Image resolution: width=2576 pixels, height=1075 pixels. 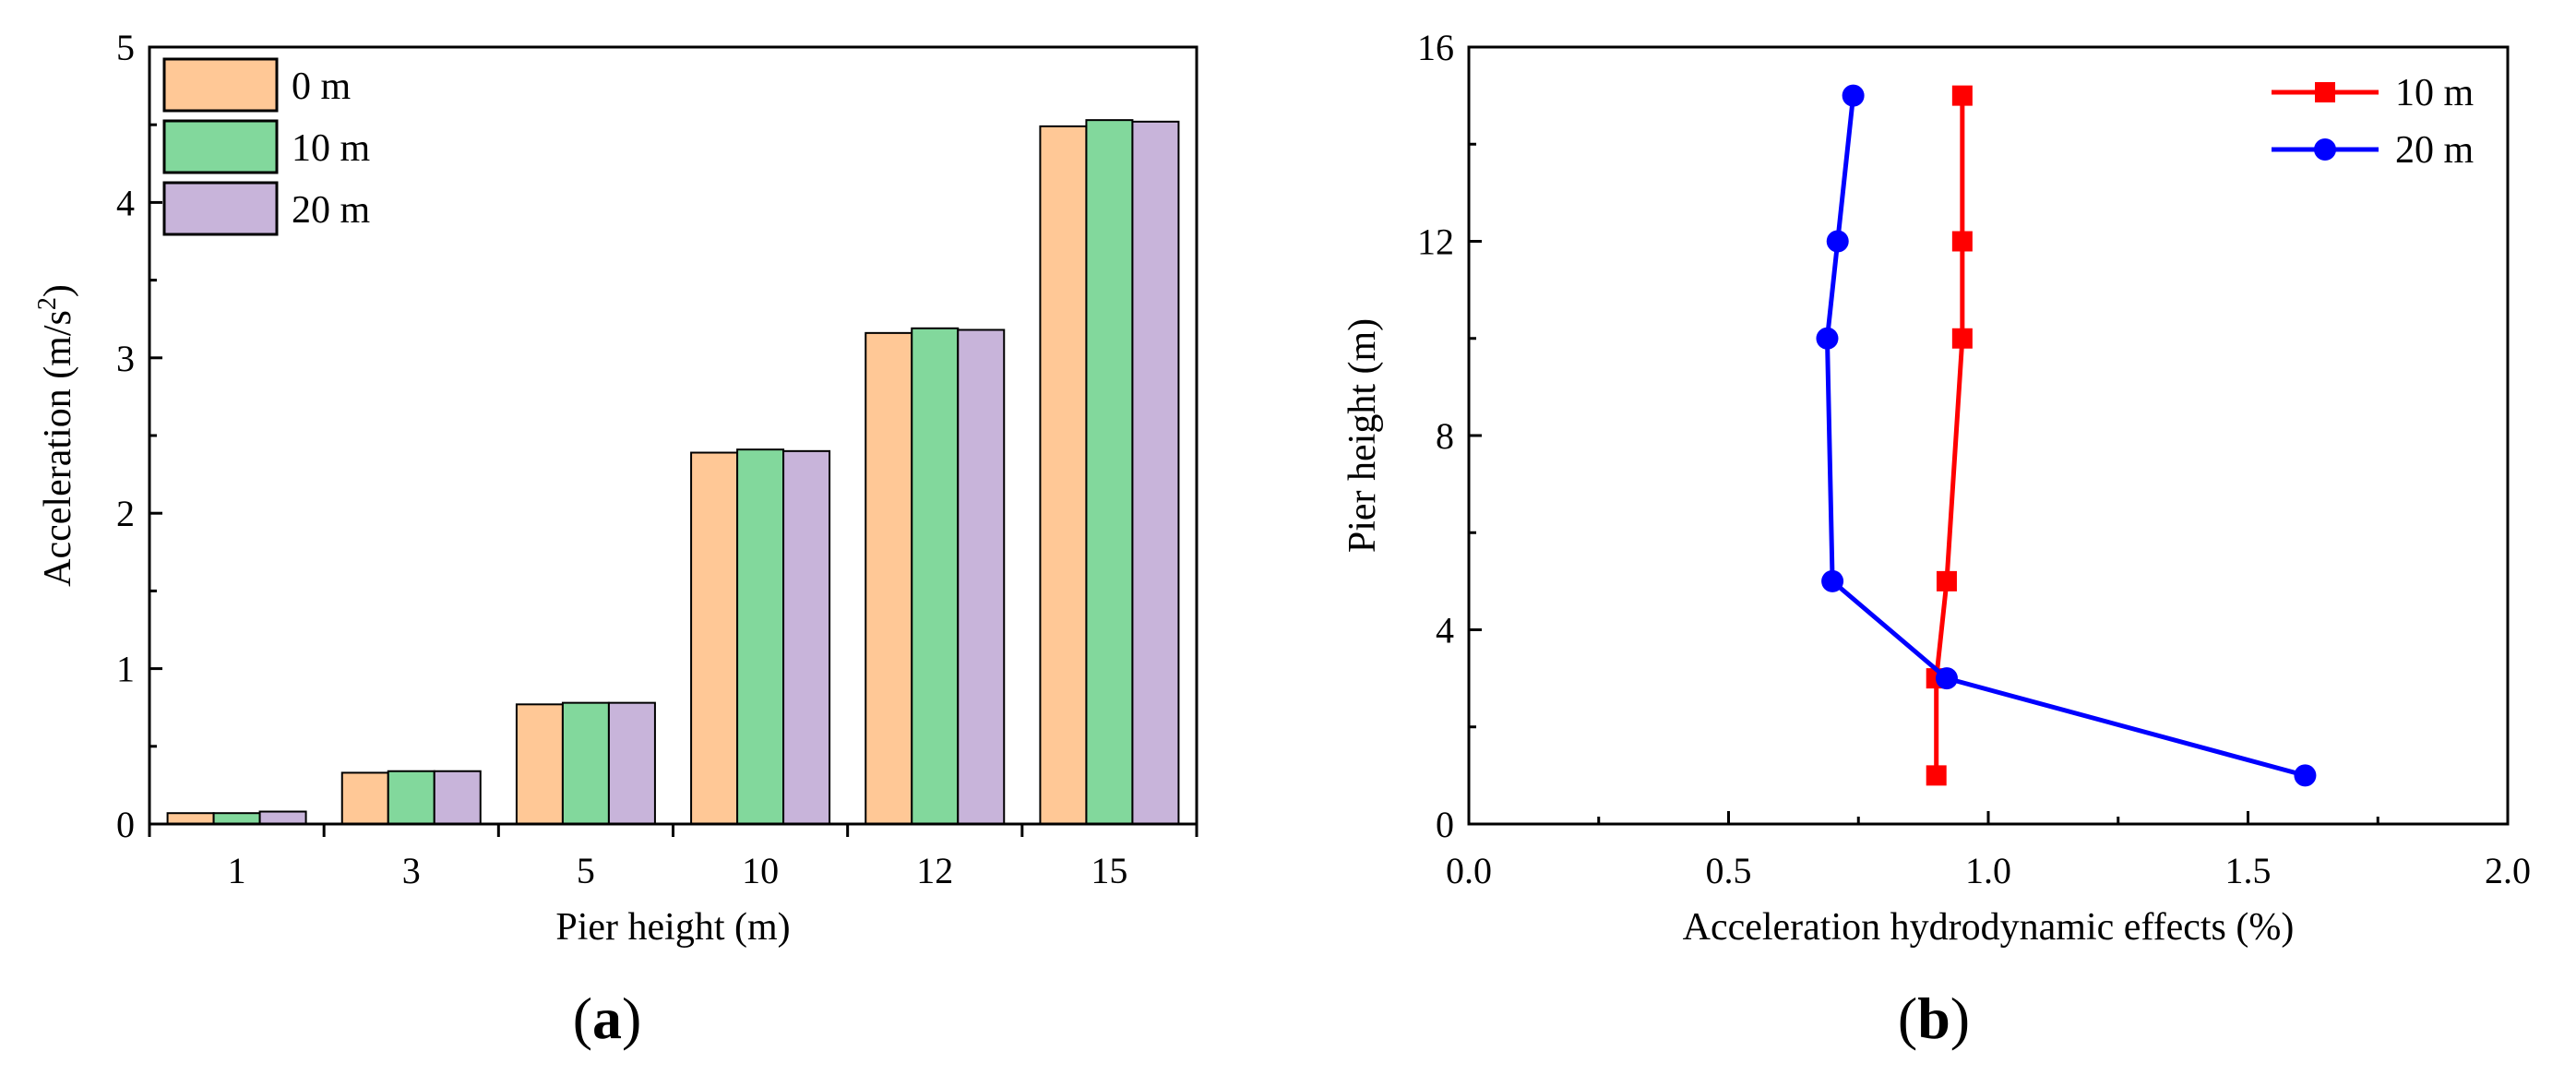 What do you see at coordinates (220, 146) in the screenshot?
I see `legend-swatch-10m` at bounding box center [220, 146].